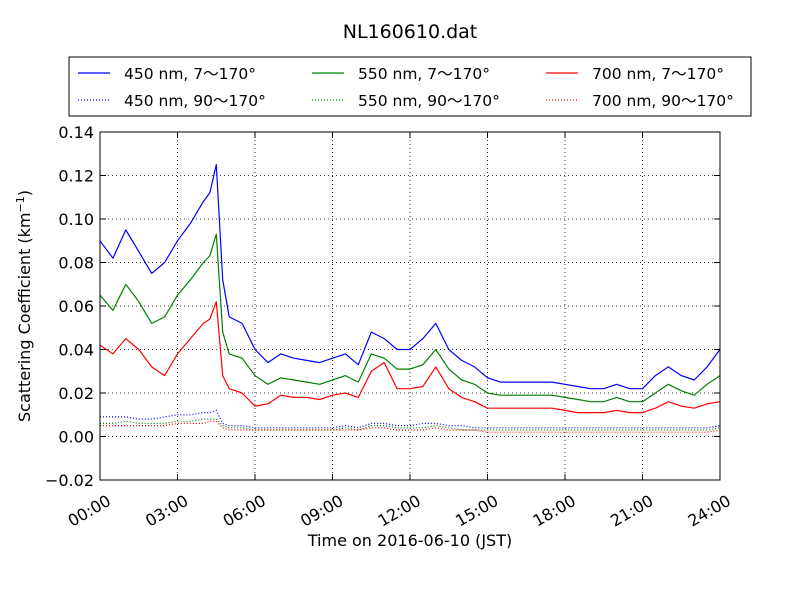 The image size is (800, 600). Describe the element at coordinates (89, 511) in the screenshot. I see `x-tick-label: 00:00` at that location.